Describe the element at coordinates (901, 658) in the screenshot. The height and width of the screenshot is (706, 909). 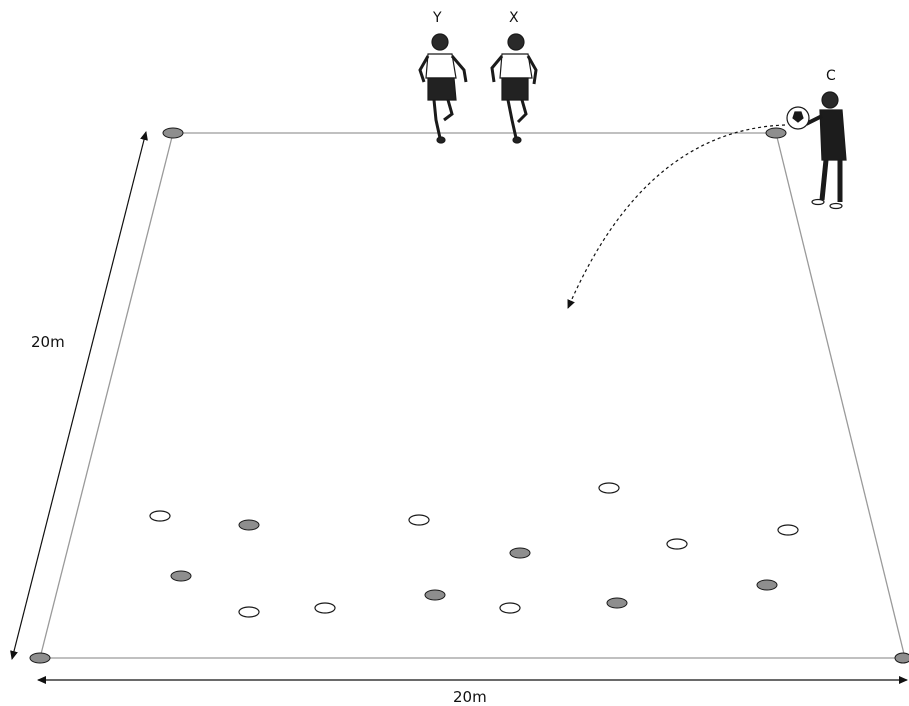
I see `corner-cone-bottom-right` at that location.